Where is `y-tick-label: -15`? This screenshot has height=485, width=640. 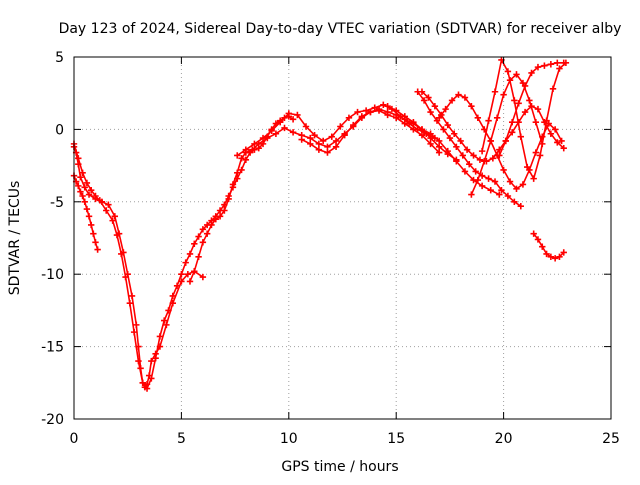 y-tick-label: -15 is located at coordinates (52, 348).